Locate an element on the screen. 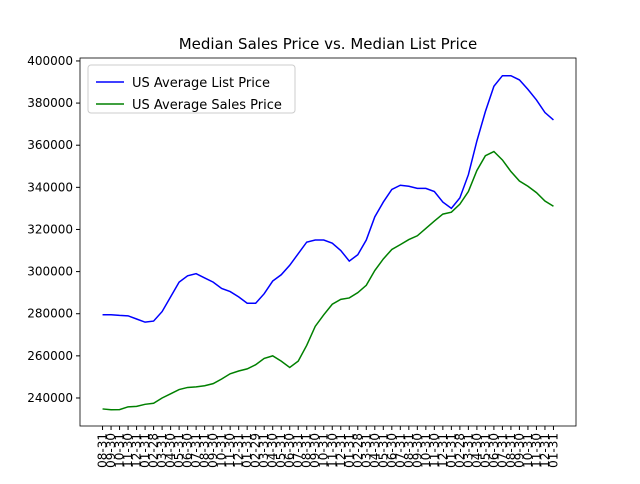  y-tick-label: 240000 is located at coordinates (50, 398).